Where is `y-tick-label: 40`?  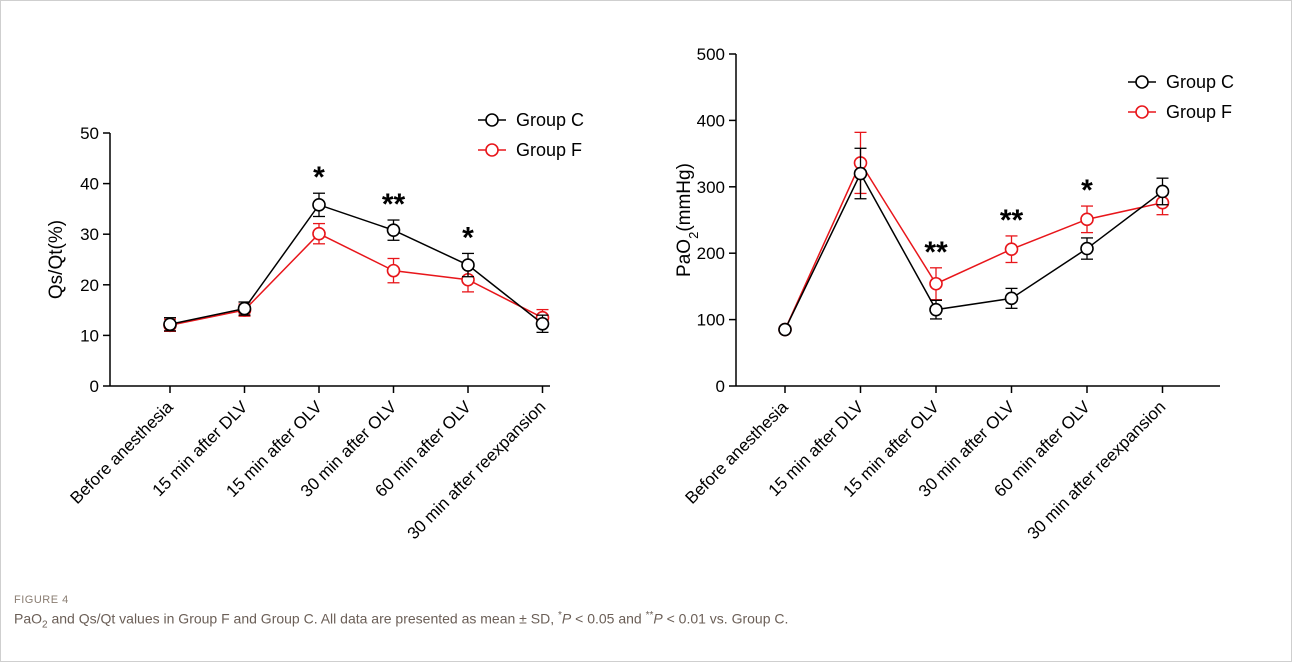 y-tick-label: 40 is located at coordinates (89, 184).